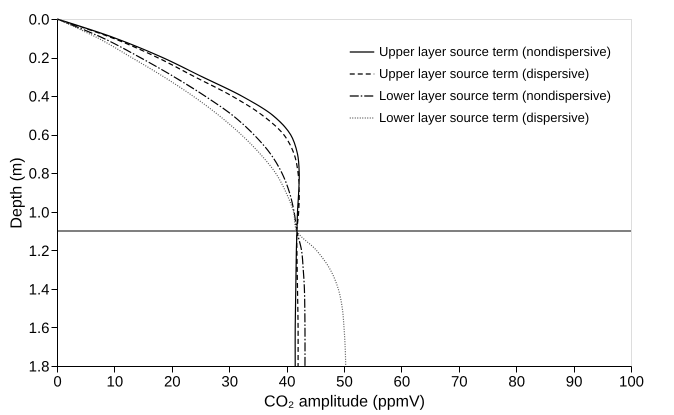 The image size is (674, 415). What do you see at coordinates (39, 97) in the screenshot?
I see `y-tick-label: 0.4` at bounding box center [39, 97].